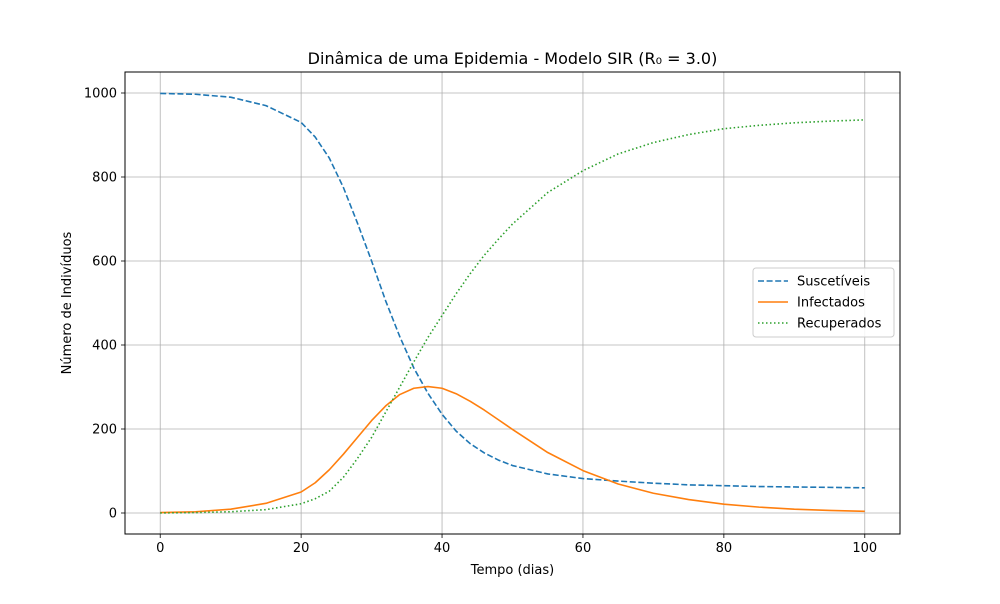 The image size is (1000, 604). I want to click on y-tick-label: 1000, so click(100, 94).